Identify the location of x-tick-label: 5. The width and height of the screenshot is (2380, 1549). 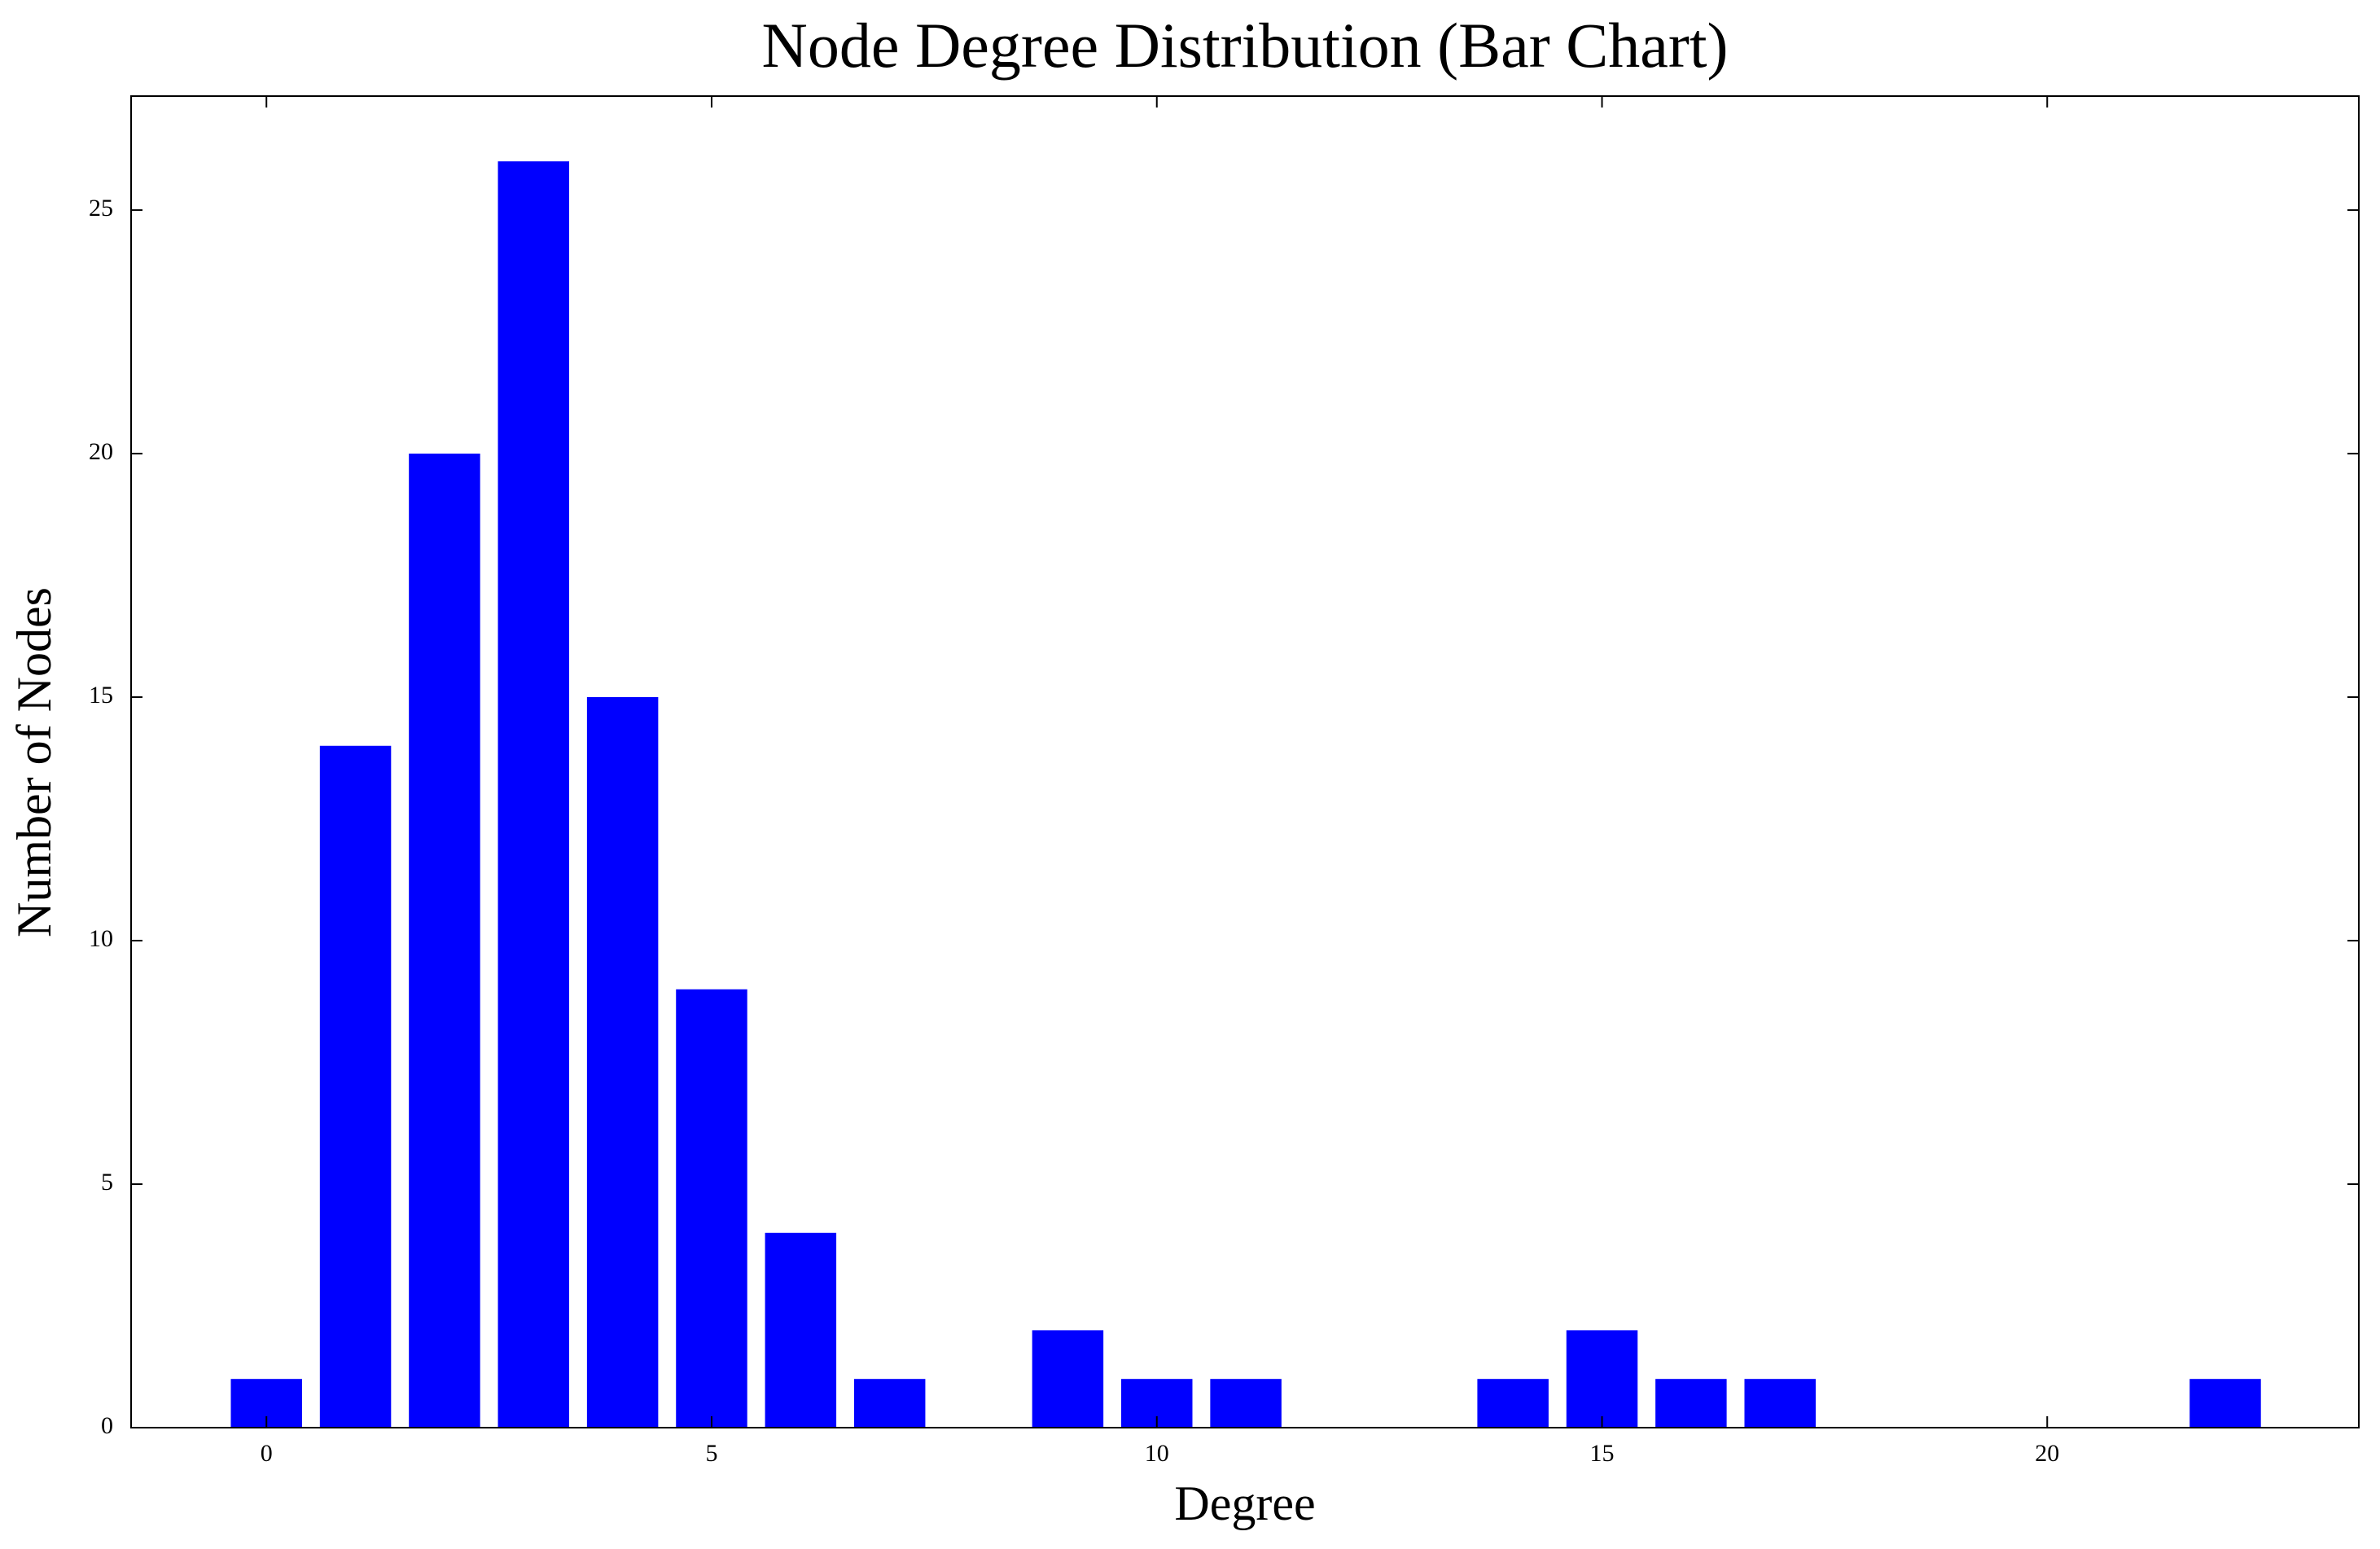
(711, 1453).